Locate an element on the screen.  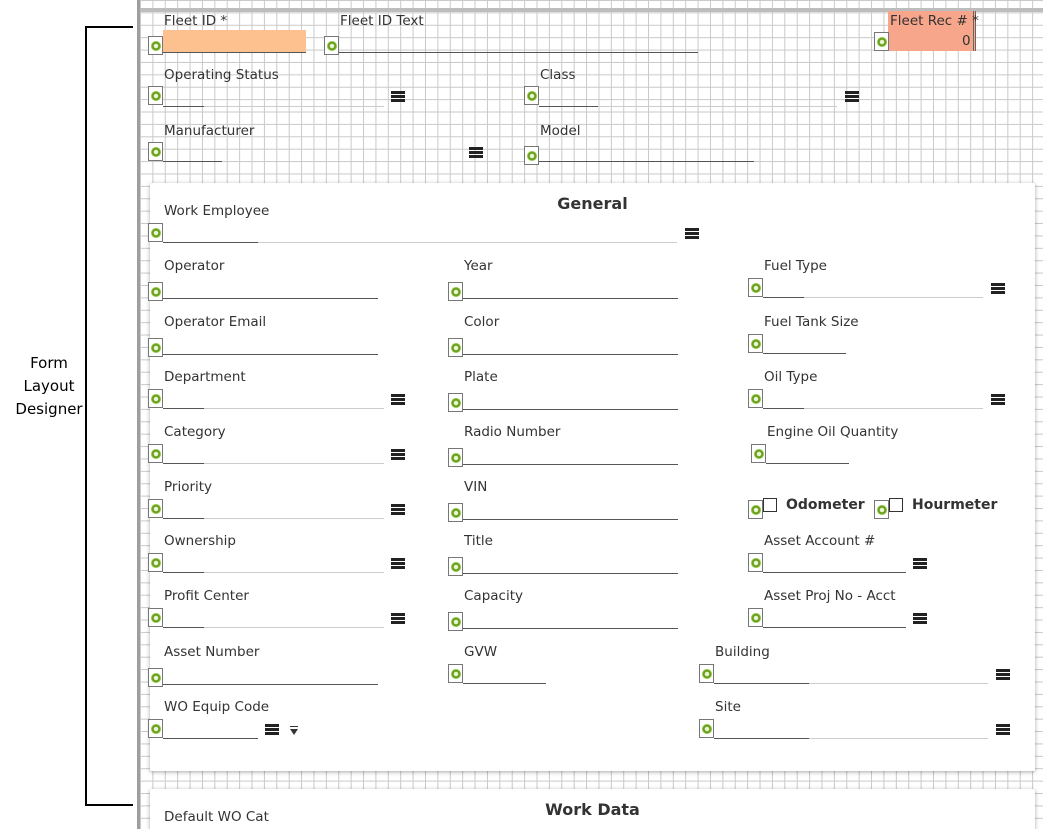
oil-type-list-icon is located at coordinates (998, 399).